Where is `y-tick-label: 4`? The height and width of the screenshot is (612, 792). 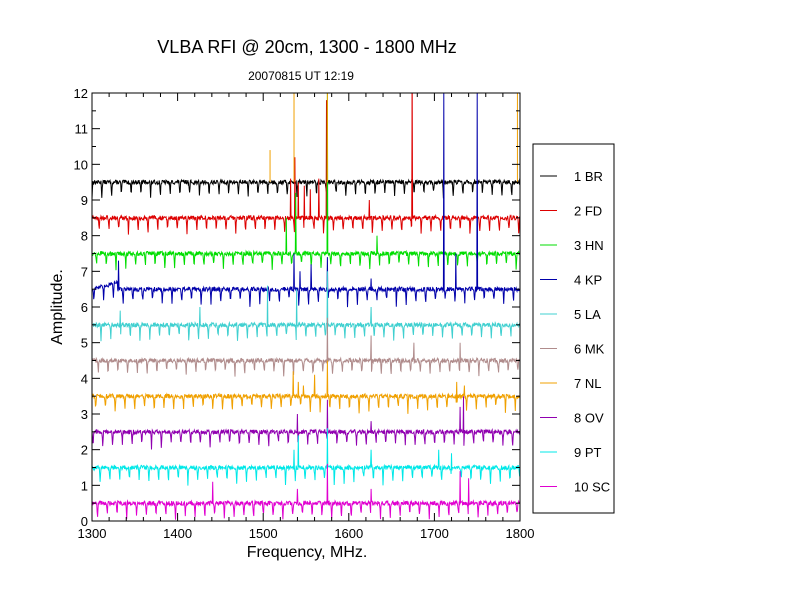 y-tick-label: 4 is located at coordinates (84, 378).